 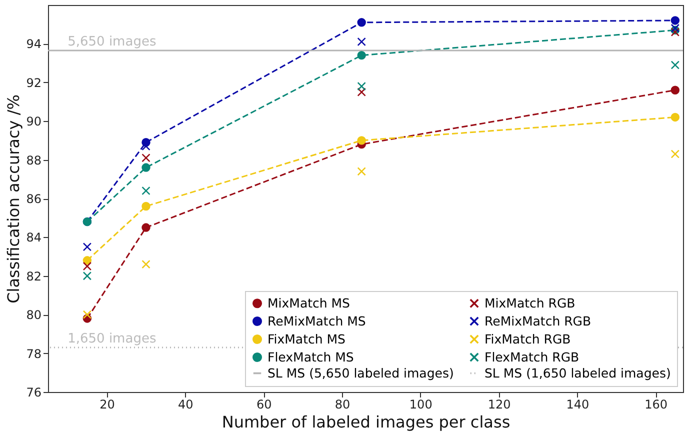 I want to click on legend-label: FixMatch RGB, so click(x=527, y=338).